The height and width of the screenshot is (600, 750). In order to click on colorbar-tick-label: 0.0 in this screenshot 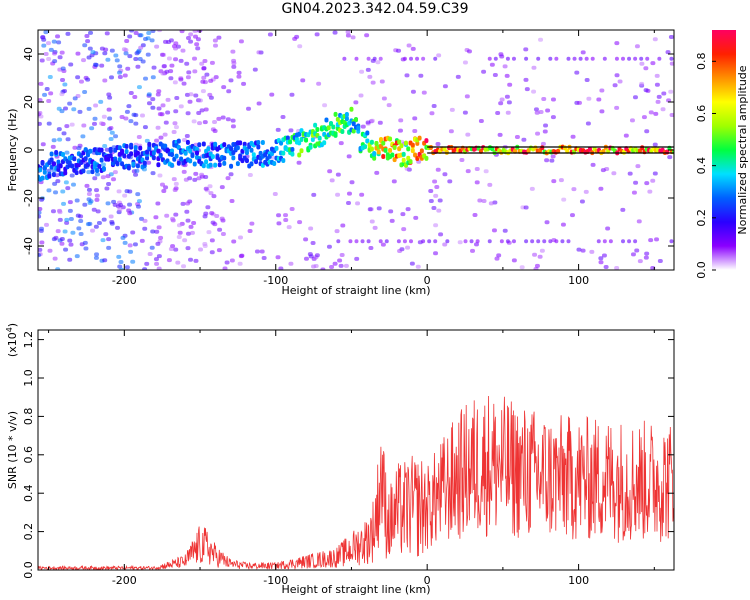, I will do `click(701, 270)`.